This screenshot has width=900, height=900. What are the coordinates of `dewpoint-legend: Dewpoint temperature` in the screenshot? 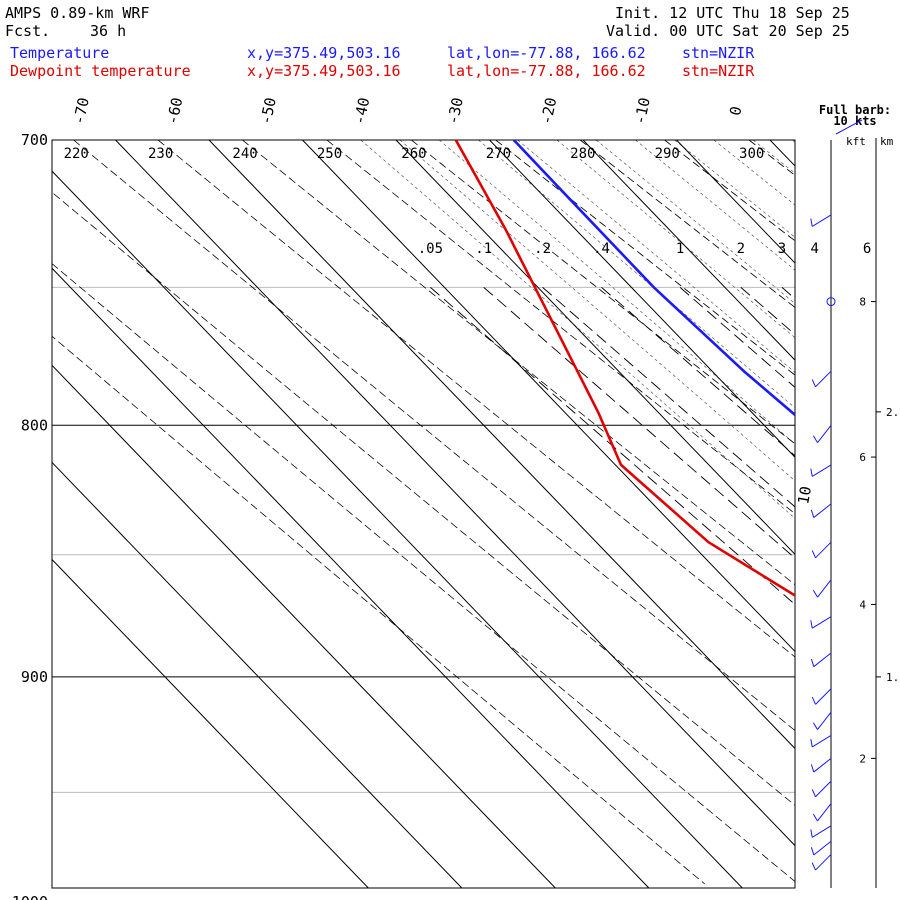 It's located at (100, 71).